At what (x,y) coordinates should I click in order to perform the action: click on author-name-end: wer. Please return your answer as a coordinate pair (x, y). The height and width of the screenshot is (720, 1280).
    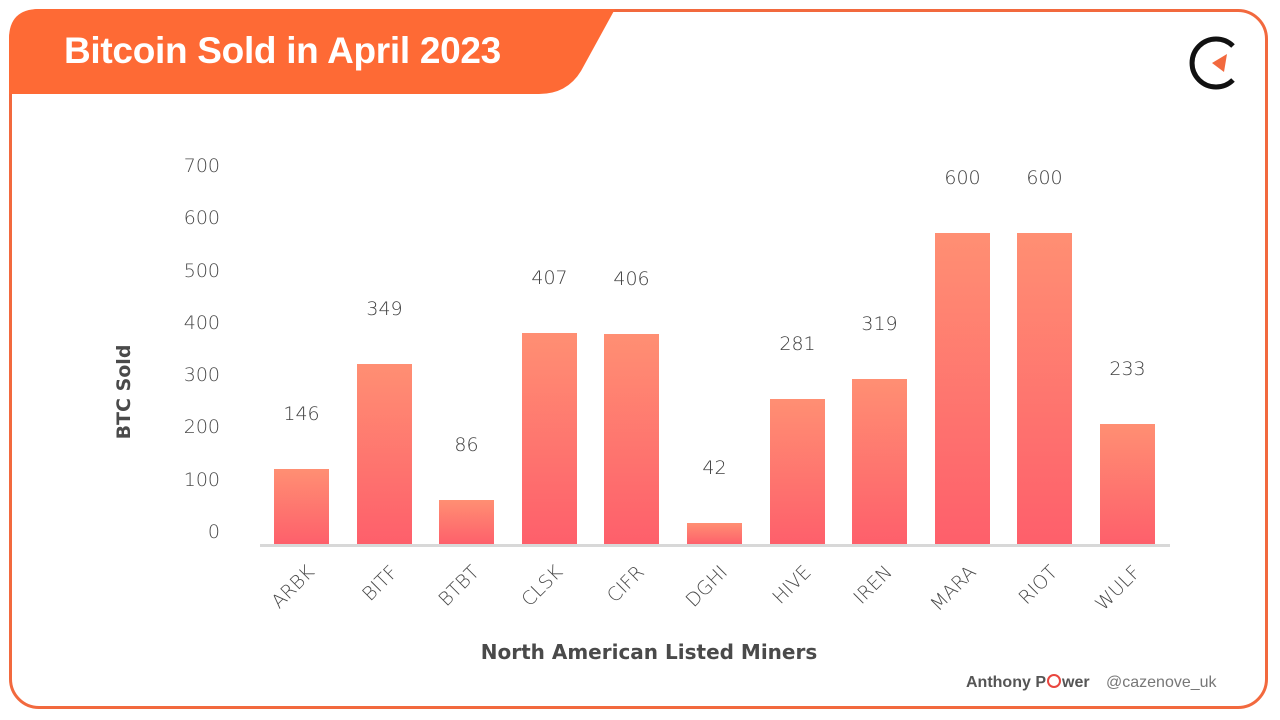
    Looking at the image, I should click on (1076, 682).